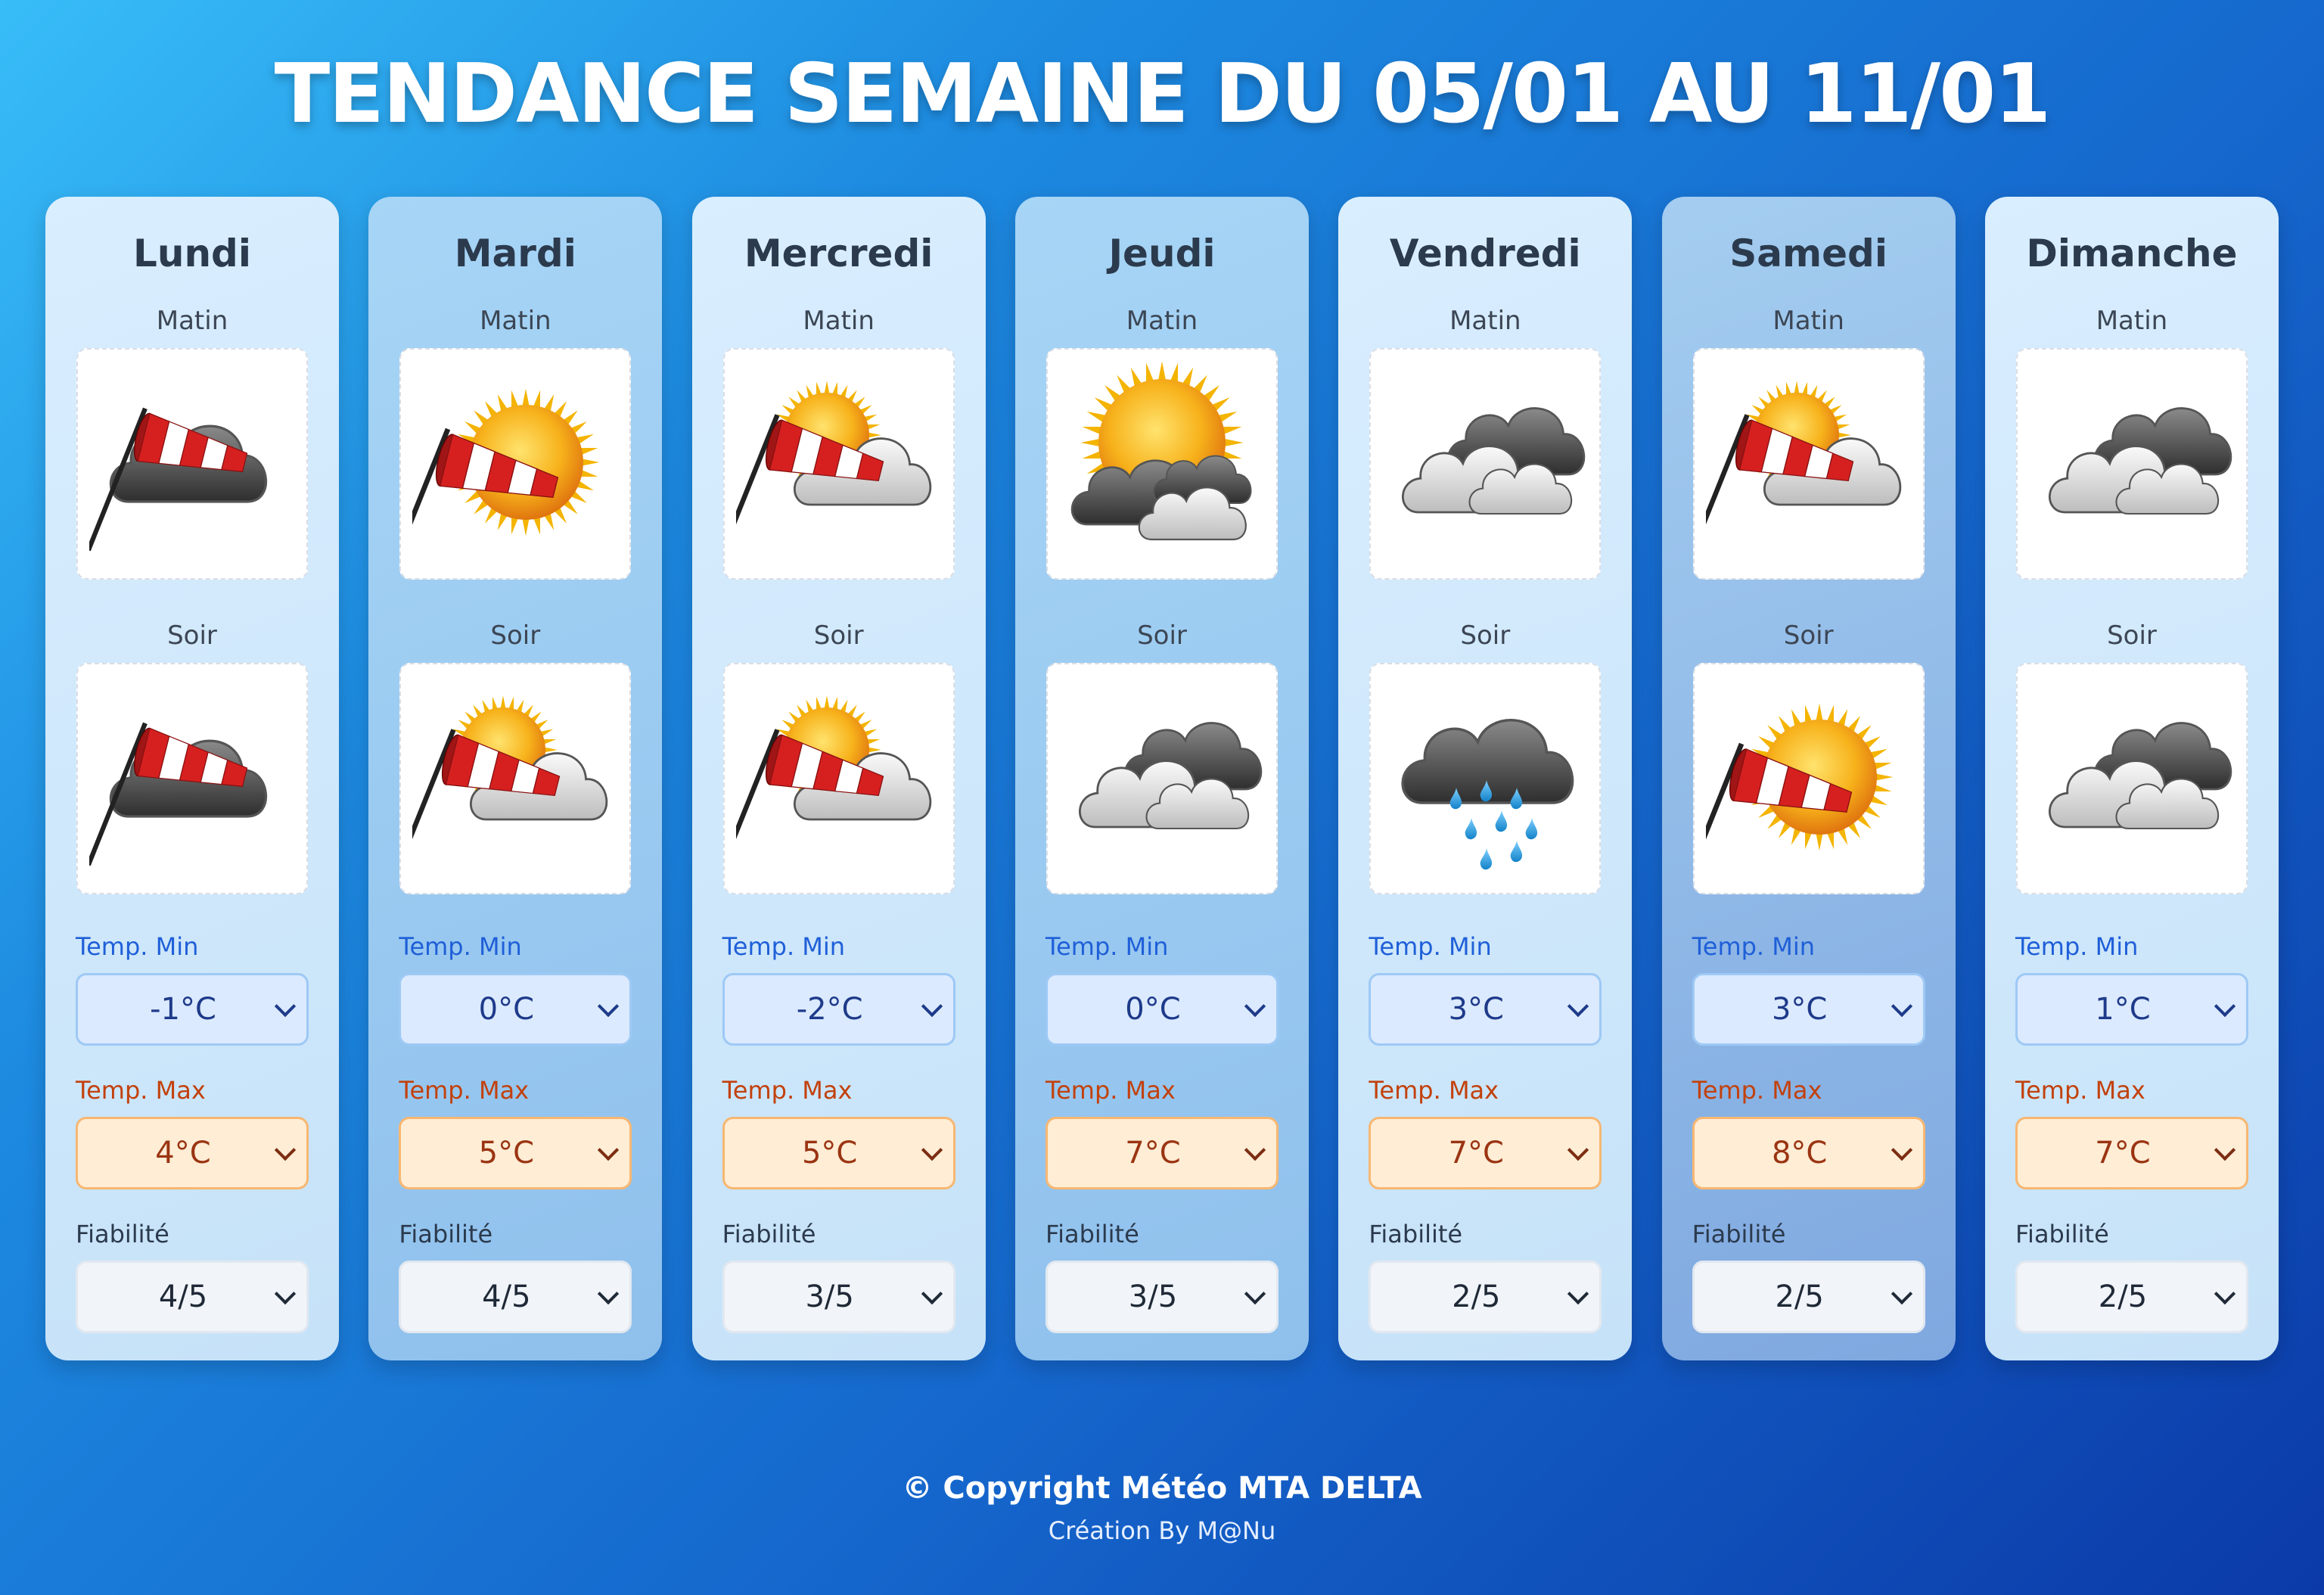 The image size is (2324, 1595). What do you see at coordinates (1163, 94) in the screenshot?
I see `page-title: TENDANCE SEMAINE DU 05/01 AU 11/01` at bounding box center [1163, 94].